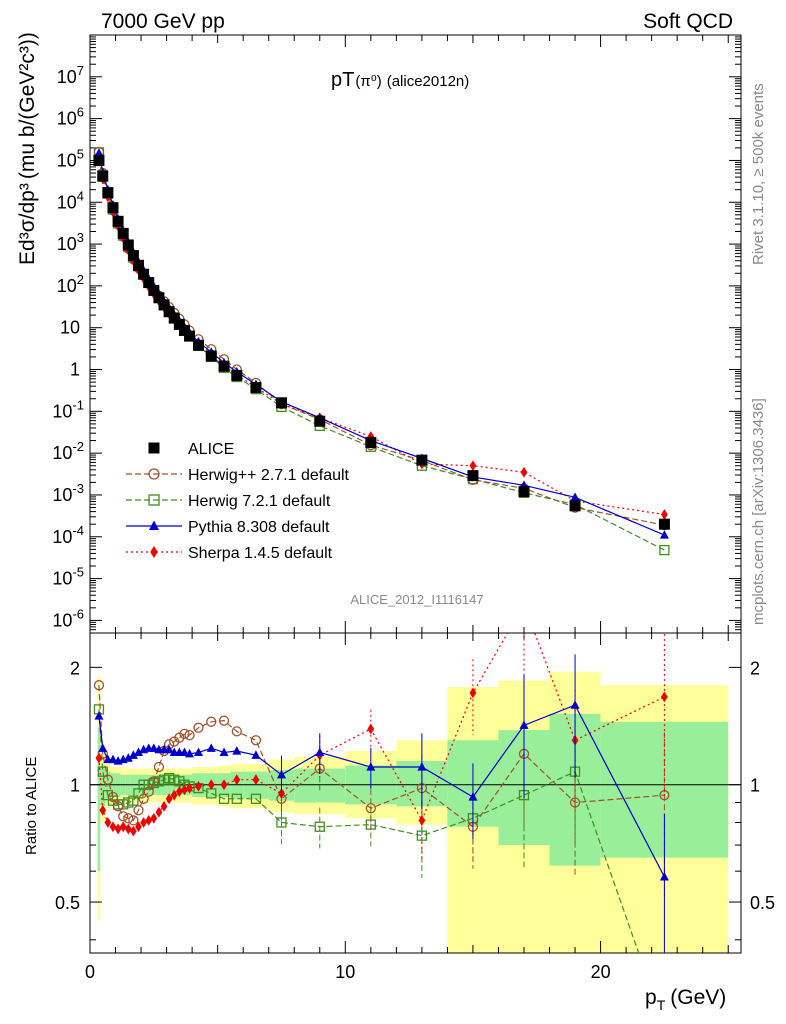 The height and width of the screenshot is (1024, 786). What do you see at coordinates (368, 81) in the screenshot?
I see `title-particle: (π⁰)` at bounding box center [368, 81].